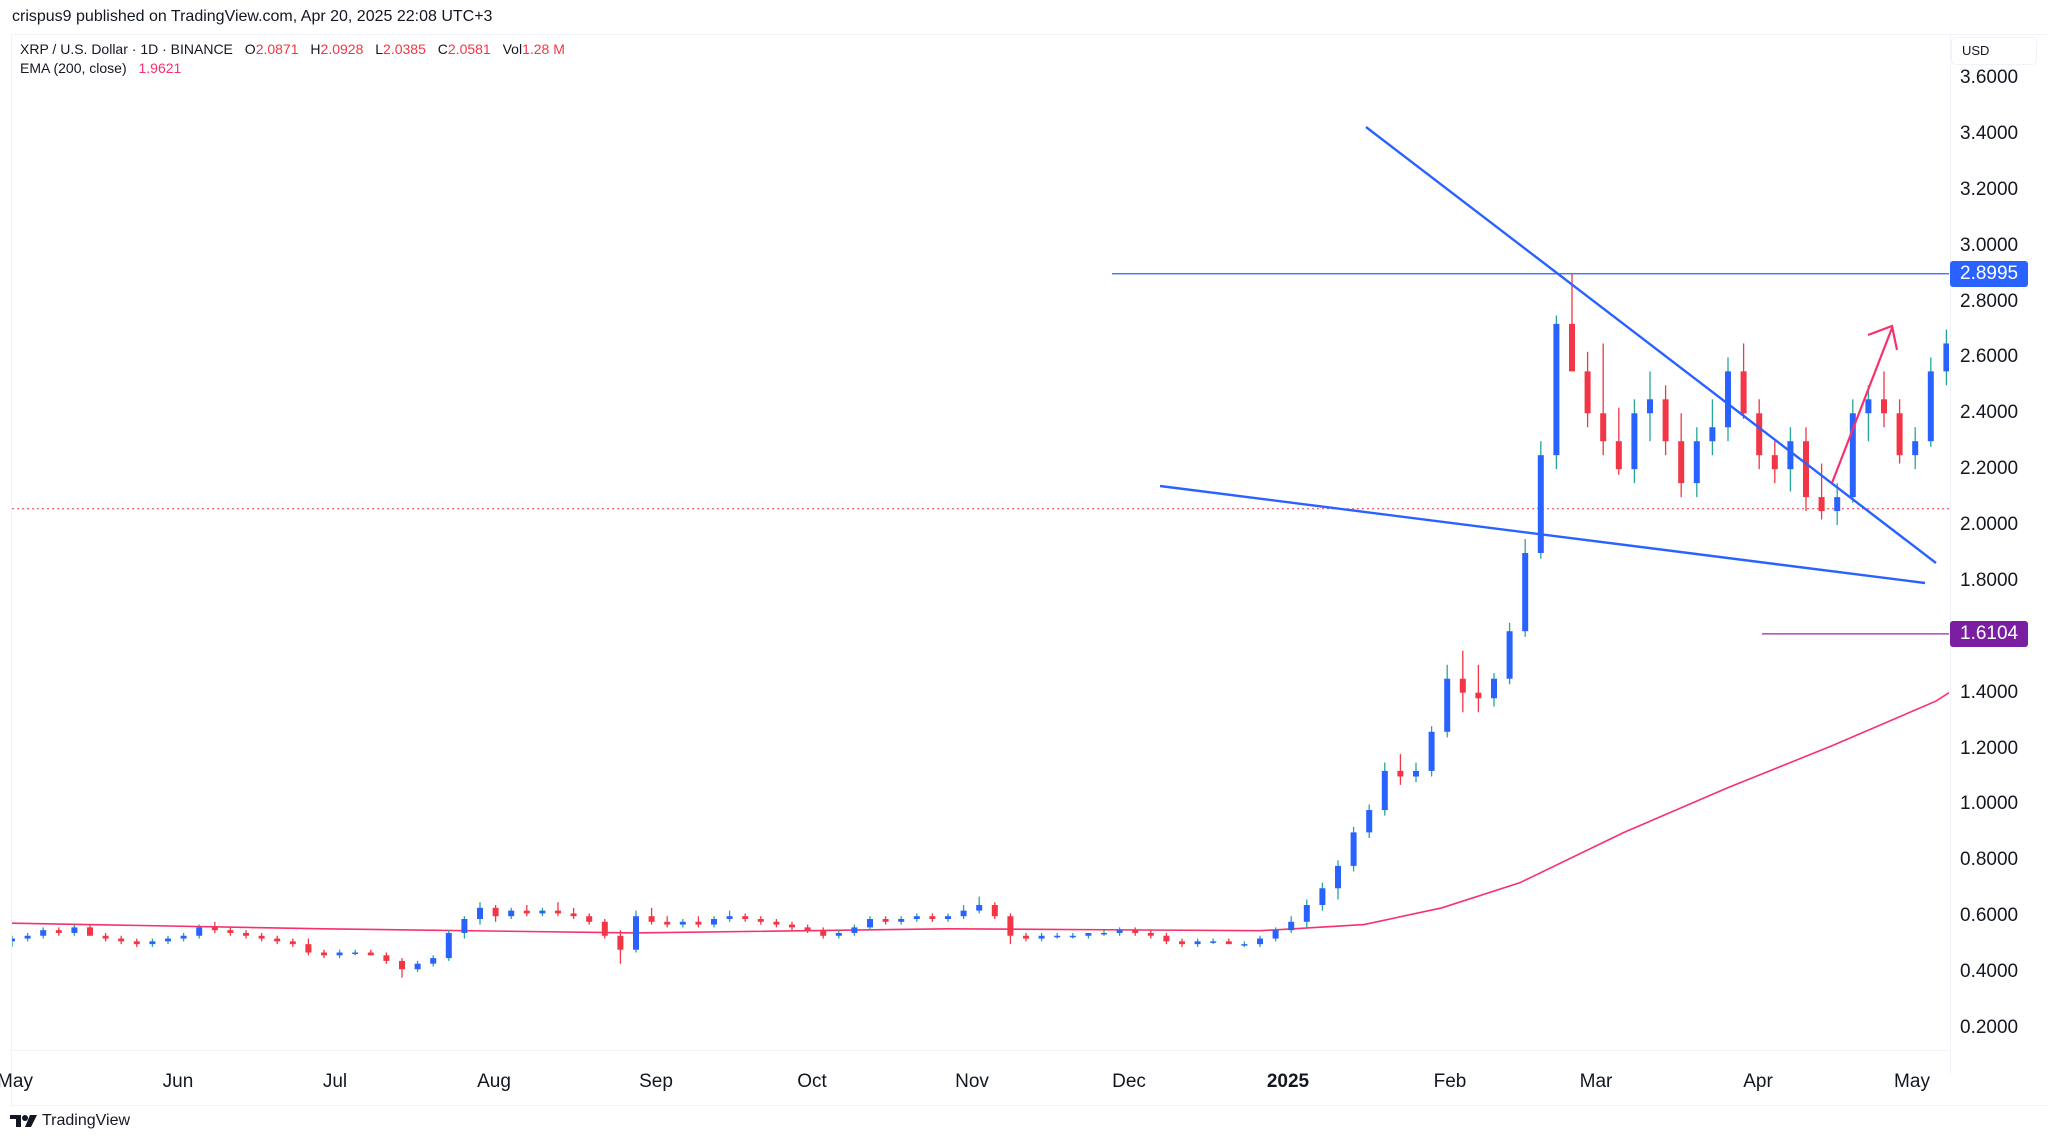  What do you see at coordinates (469, 49) in the screenshot?
I see `close-value: 2.0581` at bounding box center [469, 49].